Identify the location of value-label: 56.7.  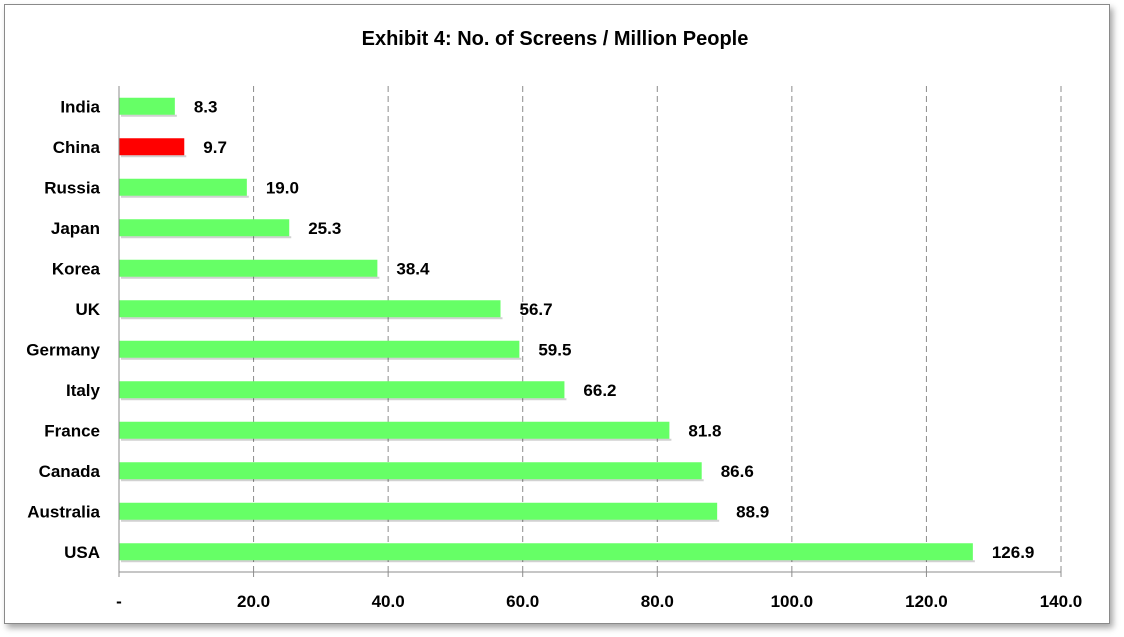
(536, 309).